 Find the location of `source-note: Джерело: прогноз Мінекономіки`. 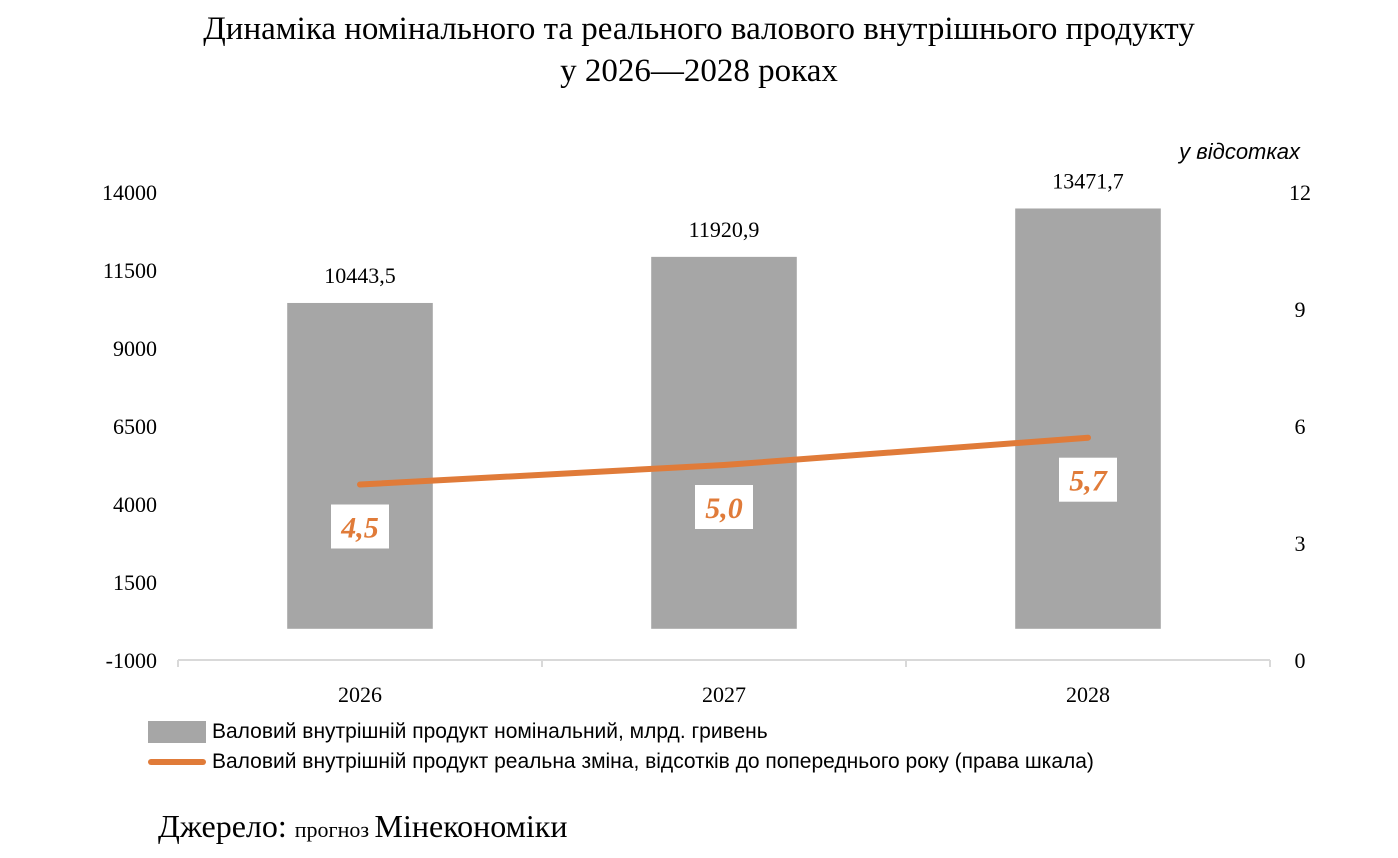

source-note: Джерело: прогноз Мінекономіки is located at coordinates (362, 828).